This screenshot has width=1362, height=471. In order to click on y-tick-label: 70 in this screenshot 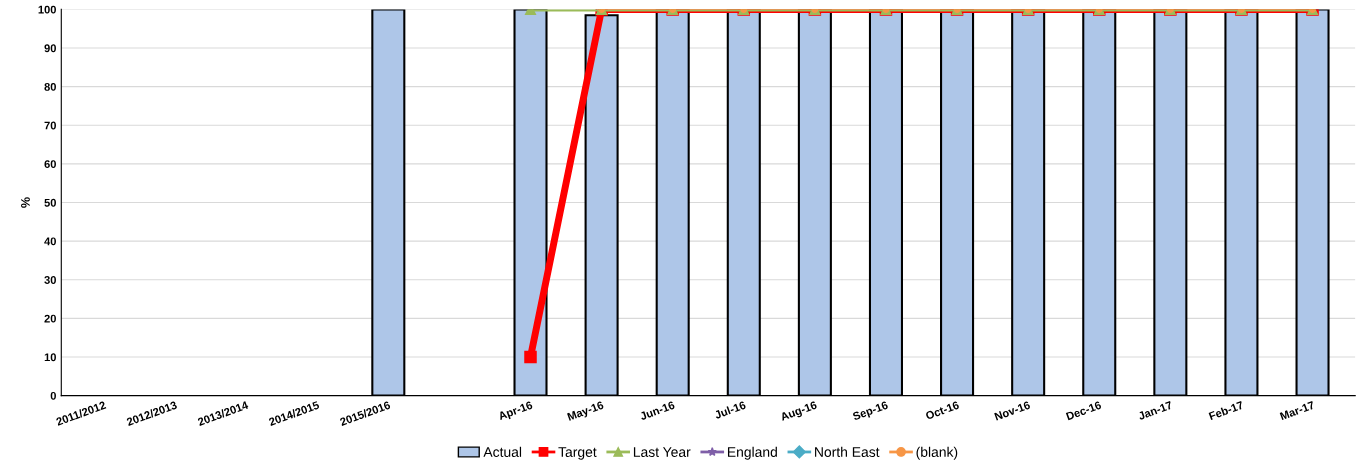, I will do `click(50, 125)`.